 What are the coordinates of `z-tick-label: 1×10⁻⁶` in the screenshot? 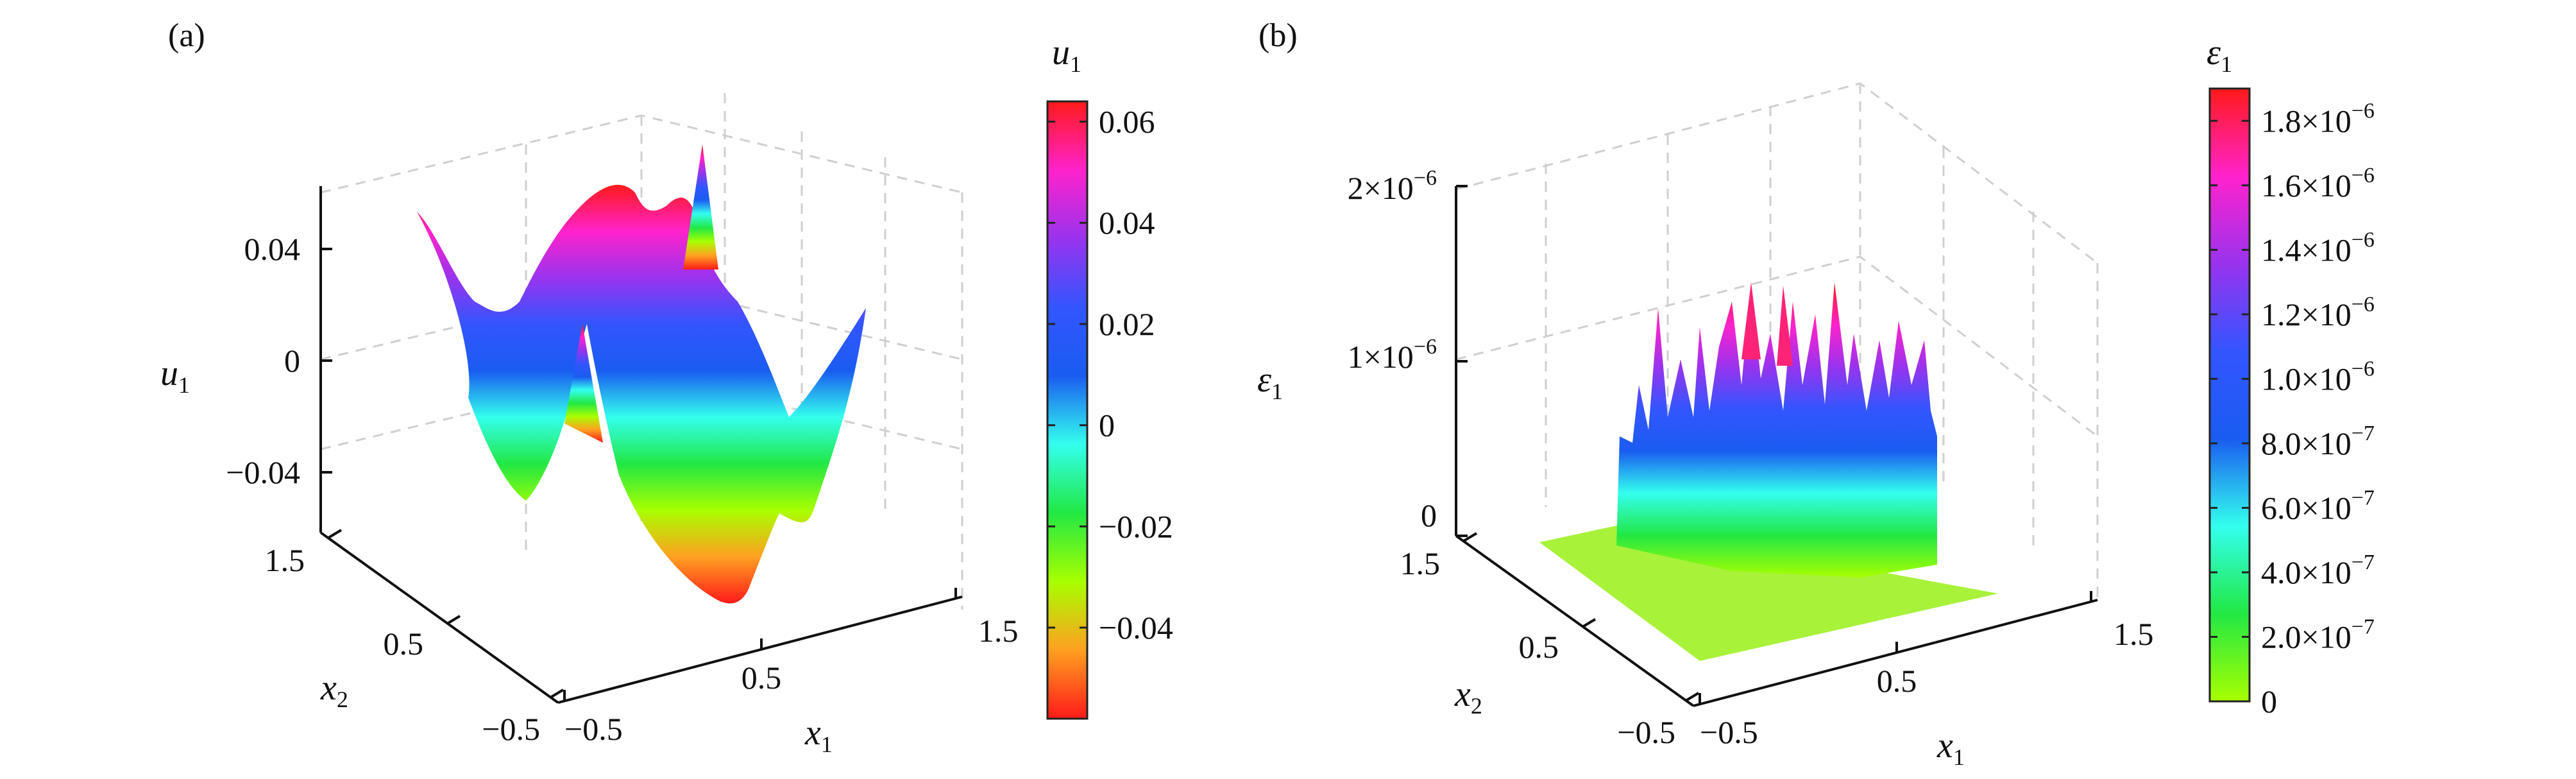 It's located at (1392, 355).